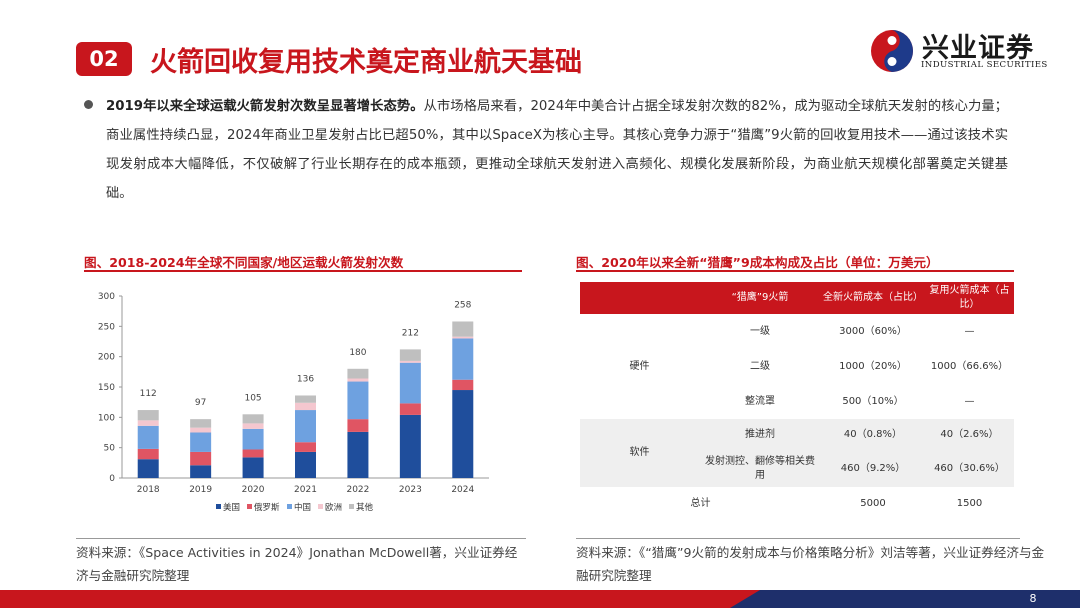  I want to click on x-tick-label: 2019, so click(200, 490).